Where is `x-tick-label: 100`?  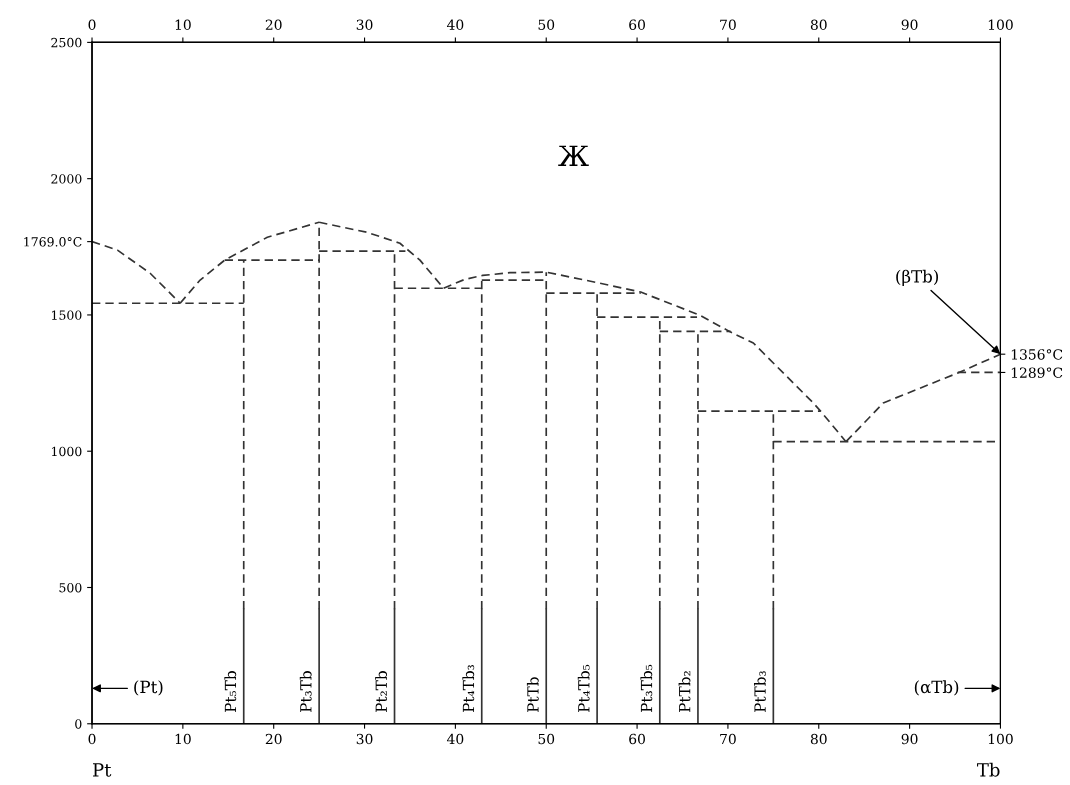 x-tick-label: 100 is located at coordinates (1000, 739).